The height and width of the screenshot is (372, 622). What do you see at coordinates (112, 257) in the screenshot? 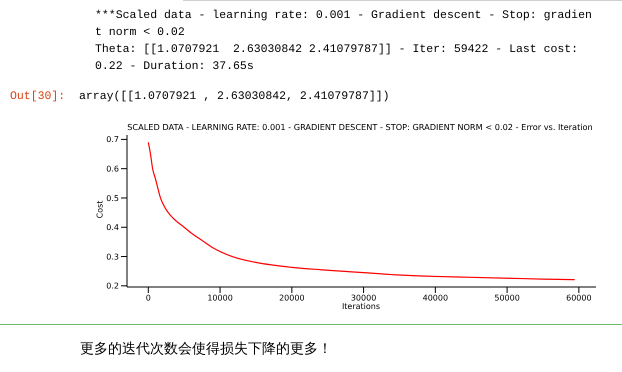
I see `y-tick-label: 0.3` at bounding box center [112, 257].